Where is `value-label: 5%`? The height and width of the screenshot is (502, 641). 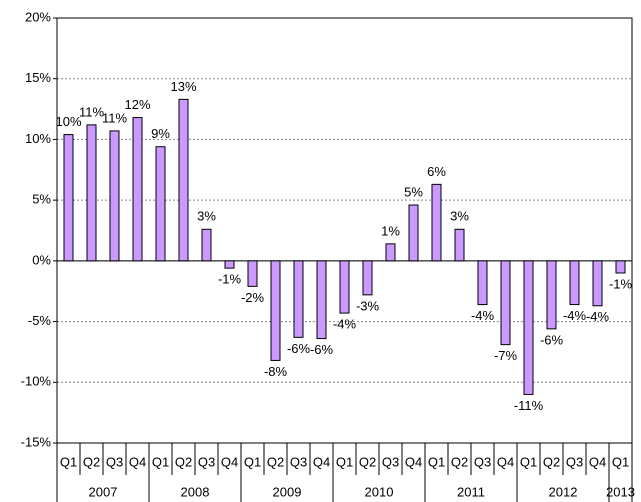 value-label: 5% is located at coordinates (413, 191).